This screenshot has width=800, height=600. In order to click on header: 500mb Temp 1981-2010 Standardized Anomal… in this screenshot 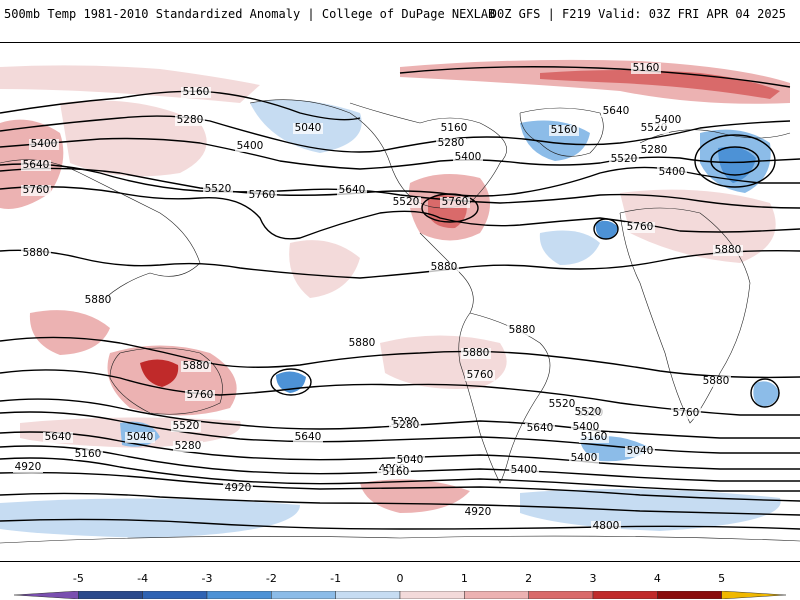, I will do `click(400, 15)`.